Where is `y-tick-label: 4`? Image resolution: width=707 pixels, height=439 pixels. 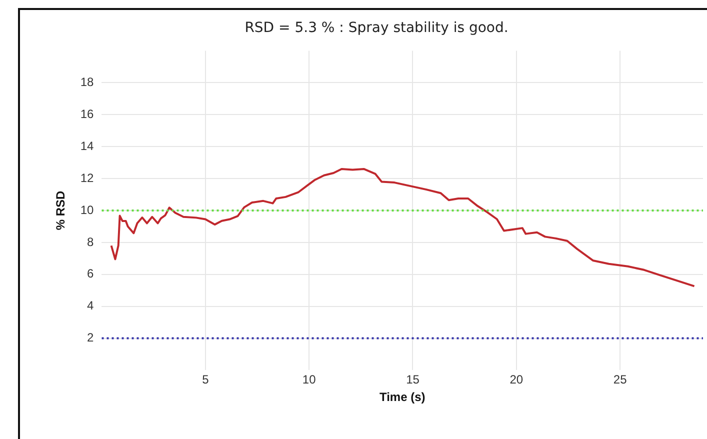 y-tick-label: 4 is located at coordinates (90, 305).